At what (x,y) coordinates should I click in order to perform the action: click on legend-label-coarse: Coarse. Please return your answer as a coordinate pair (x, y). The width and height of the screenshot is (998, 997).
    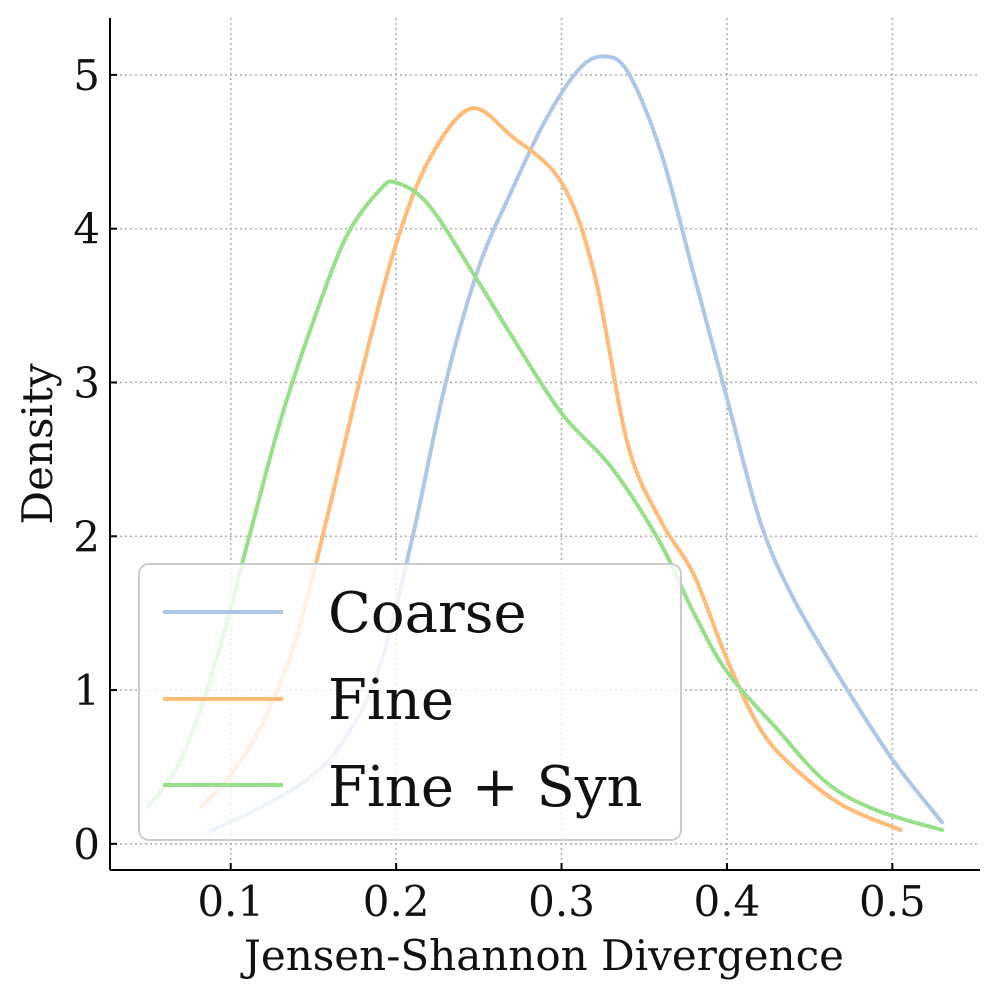
    Looking at the image, I should click on (427, 613).